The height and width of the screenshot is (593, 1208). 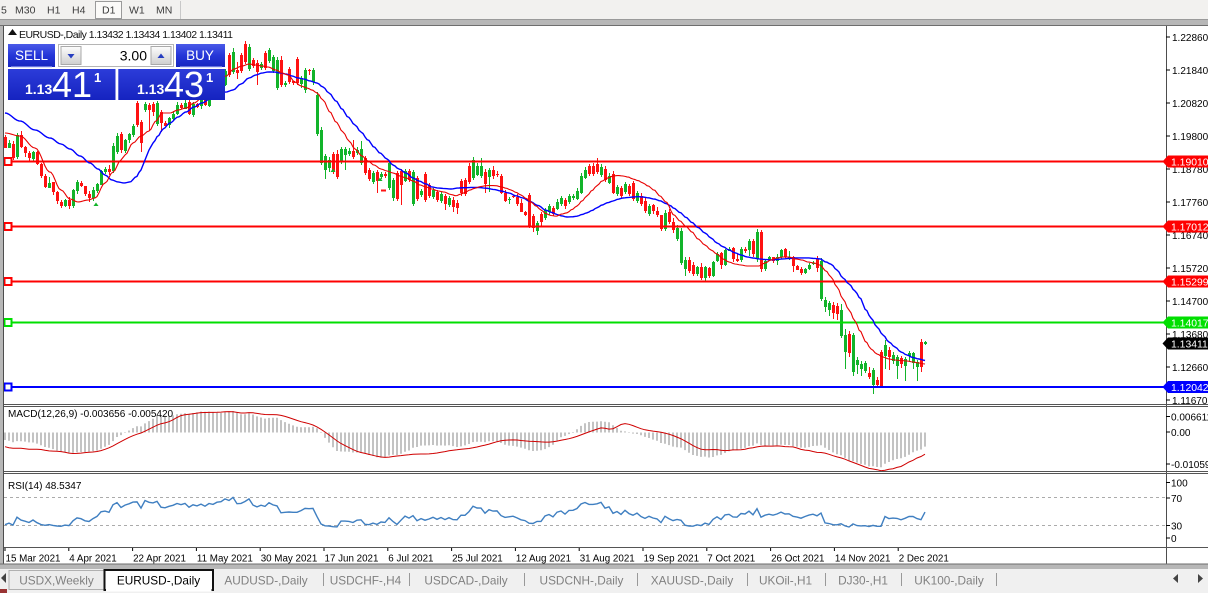 I want to click on svg-text: 17 Jun 2021, so click(x=352, y=558).